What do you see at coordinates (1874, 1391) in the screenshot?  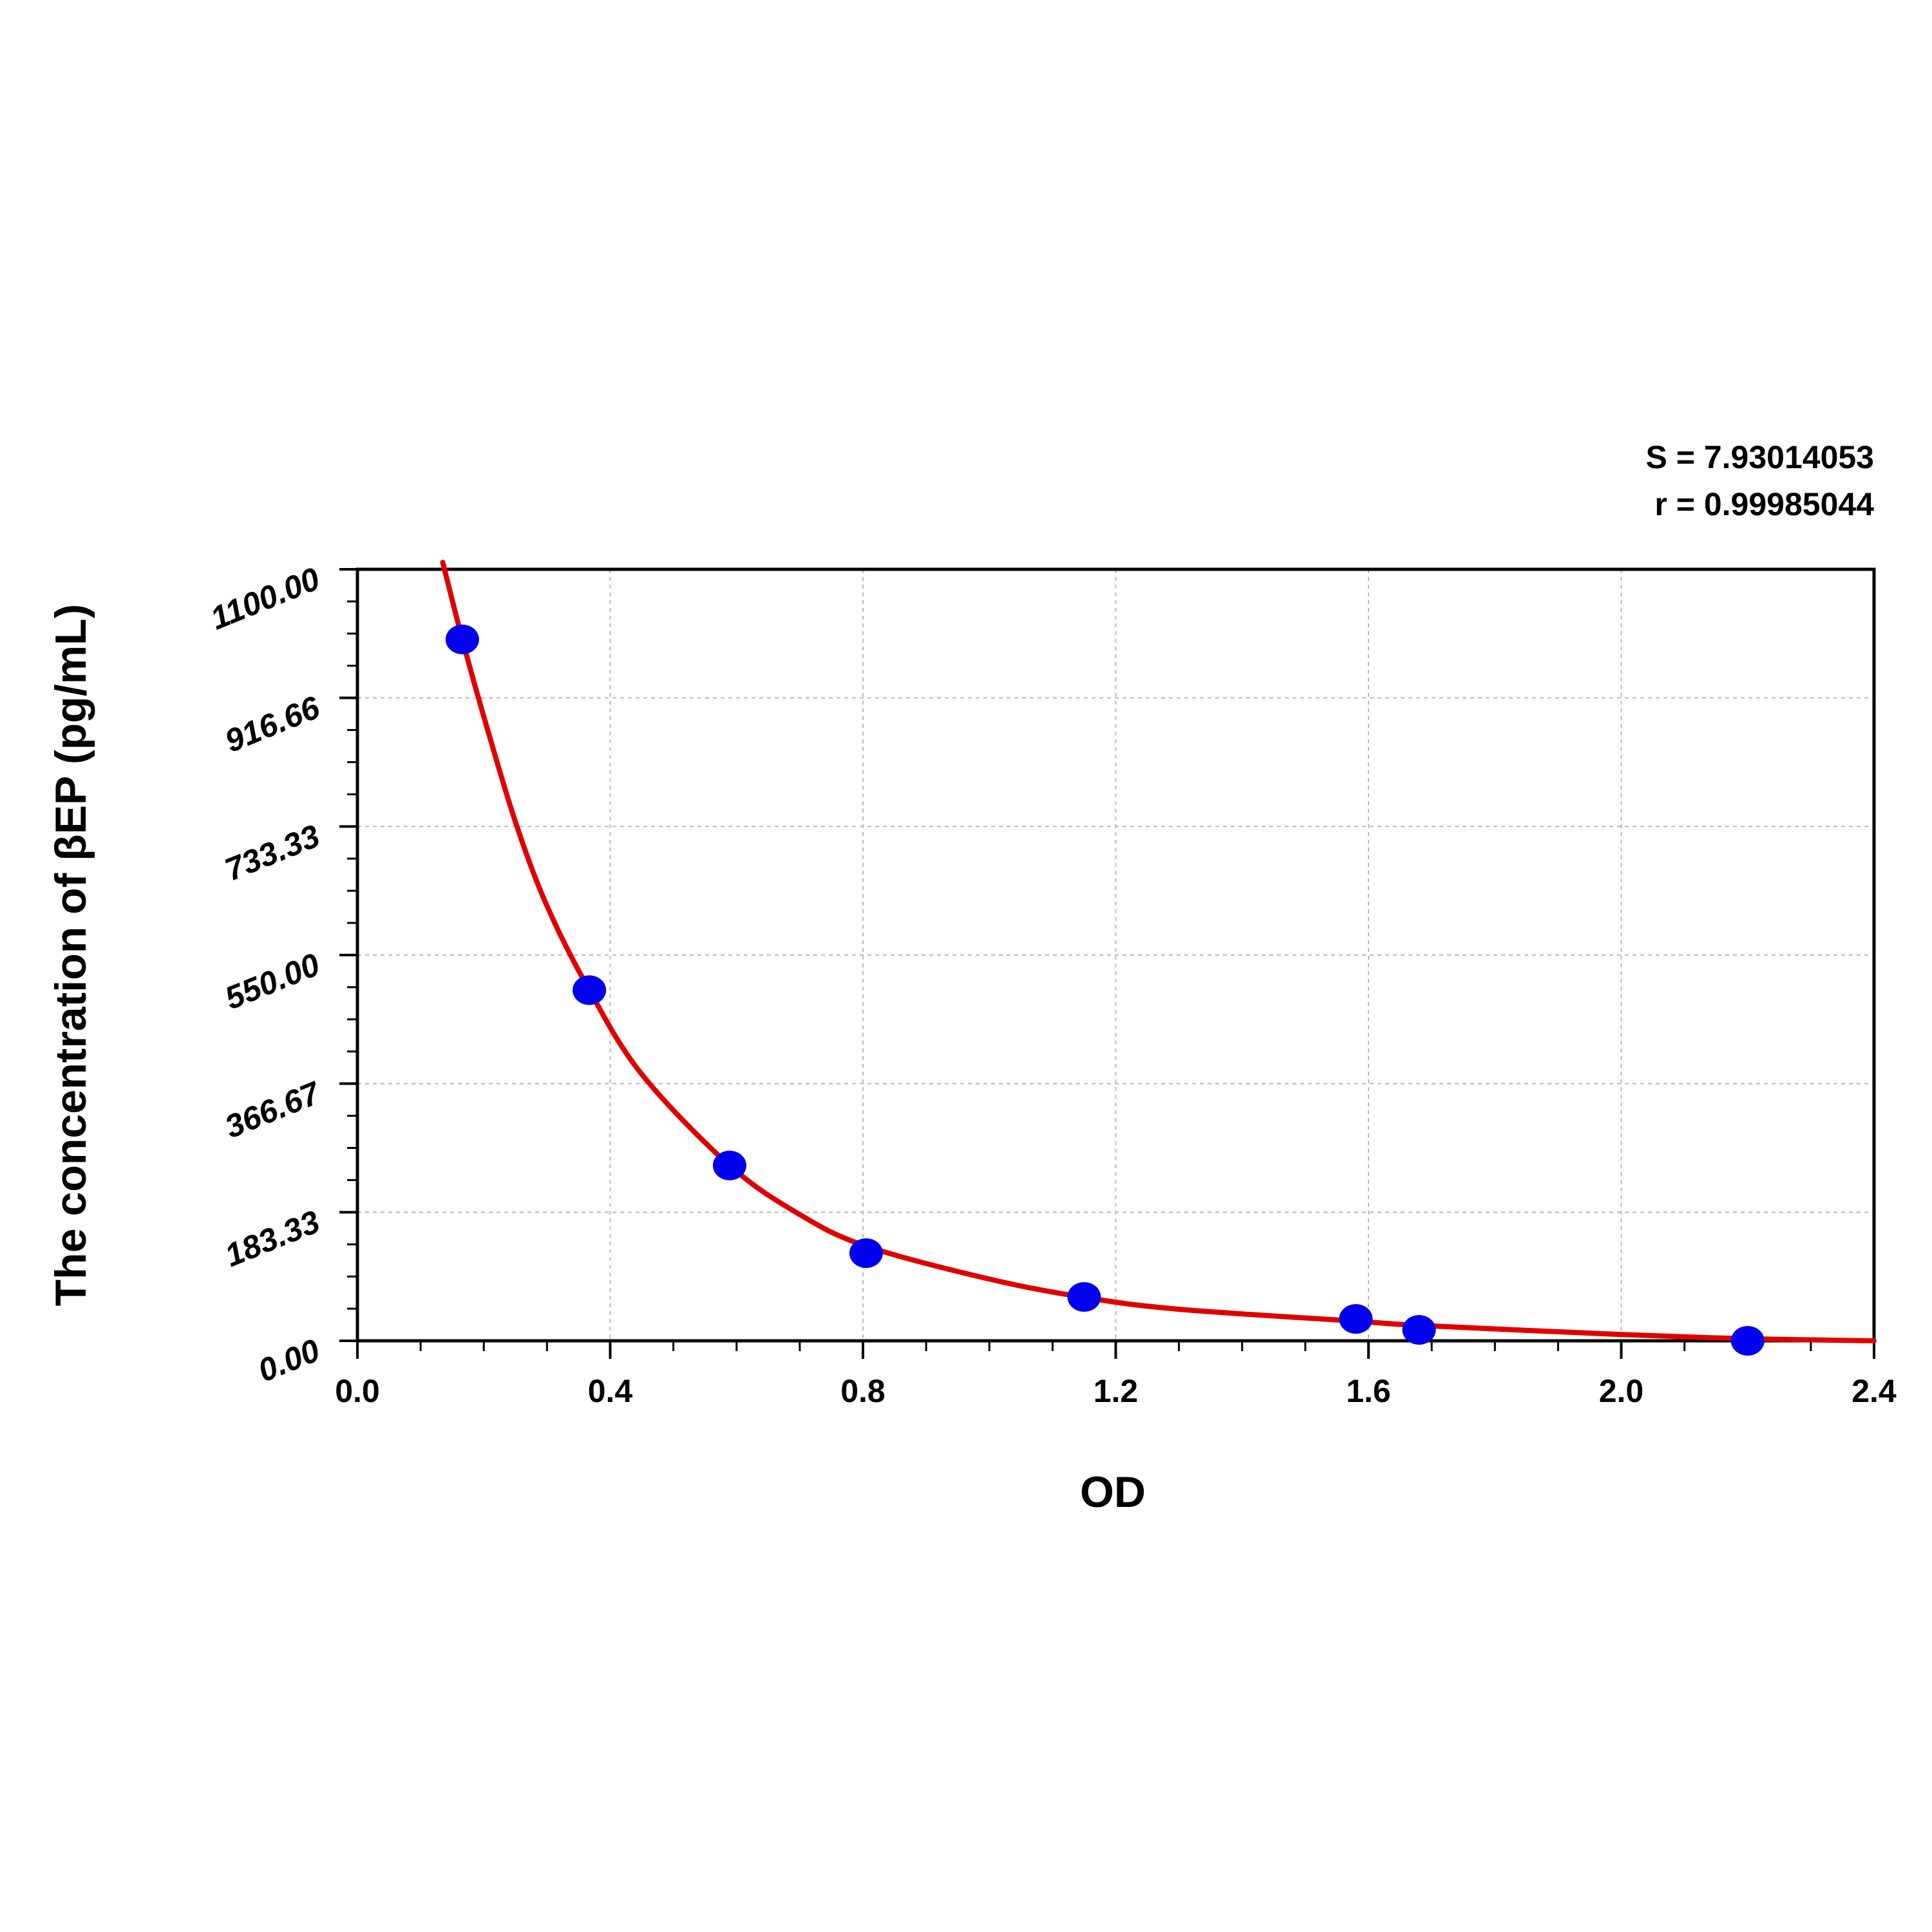 I see `x-tick-label: 2.4` at bounding box center [1874, 1391].